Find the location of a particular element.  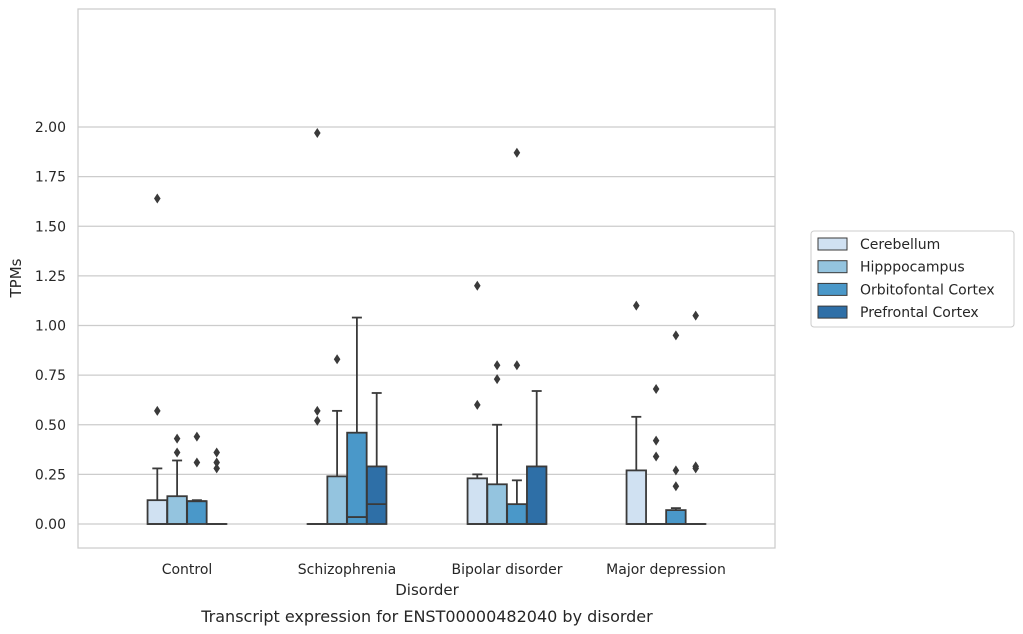

y-tick-label: 1.75 is located at coordinates (50, 178).